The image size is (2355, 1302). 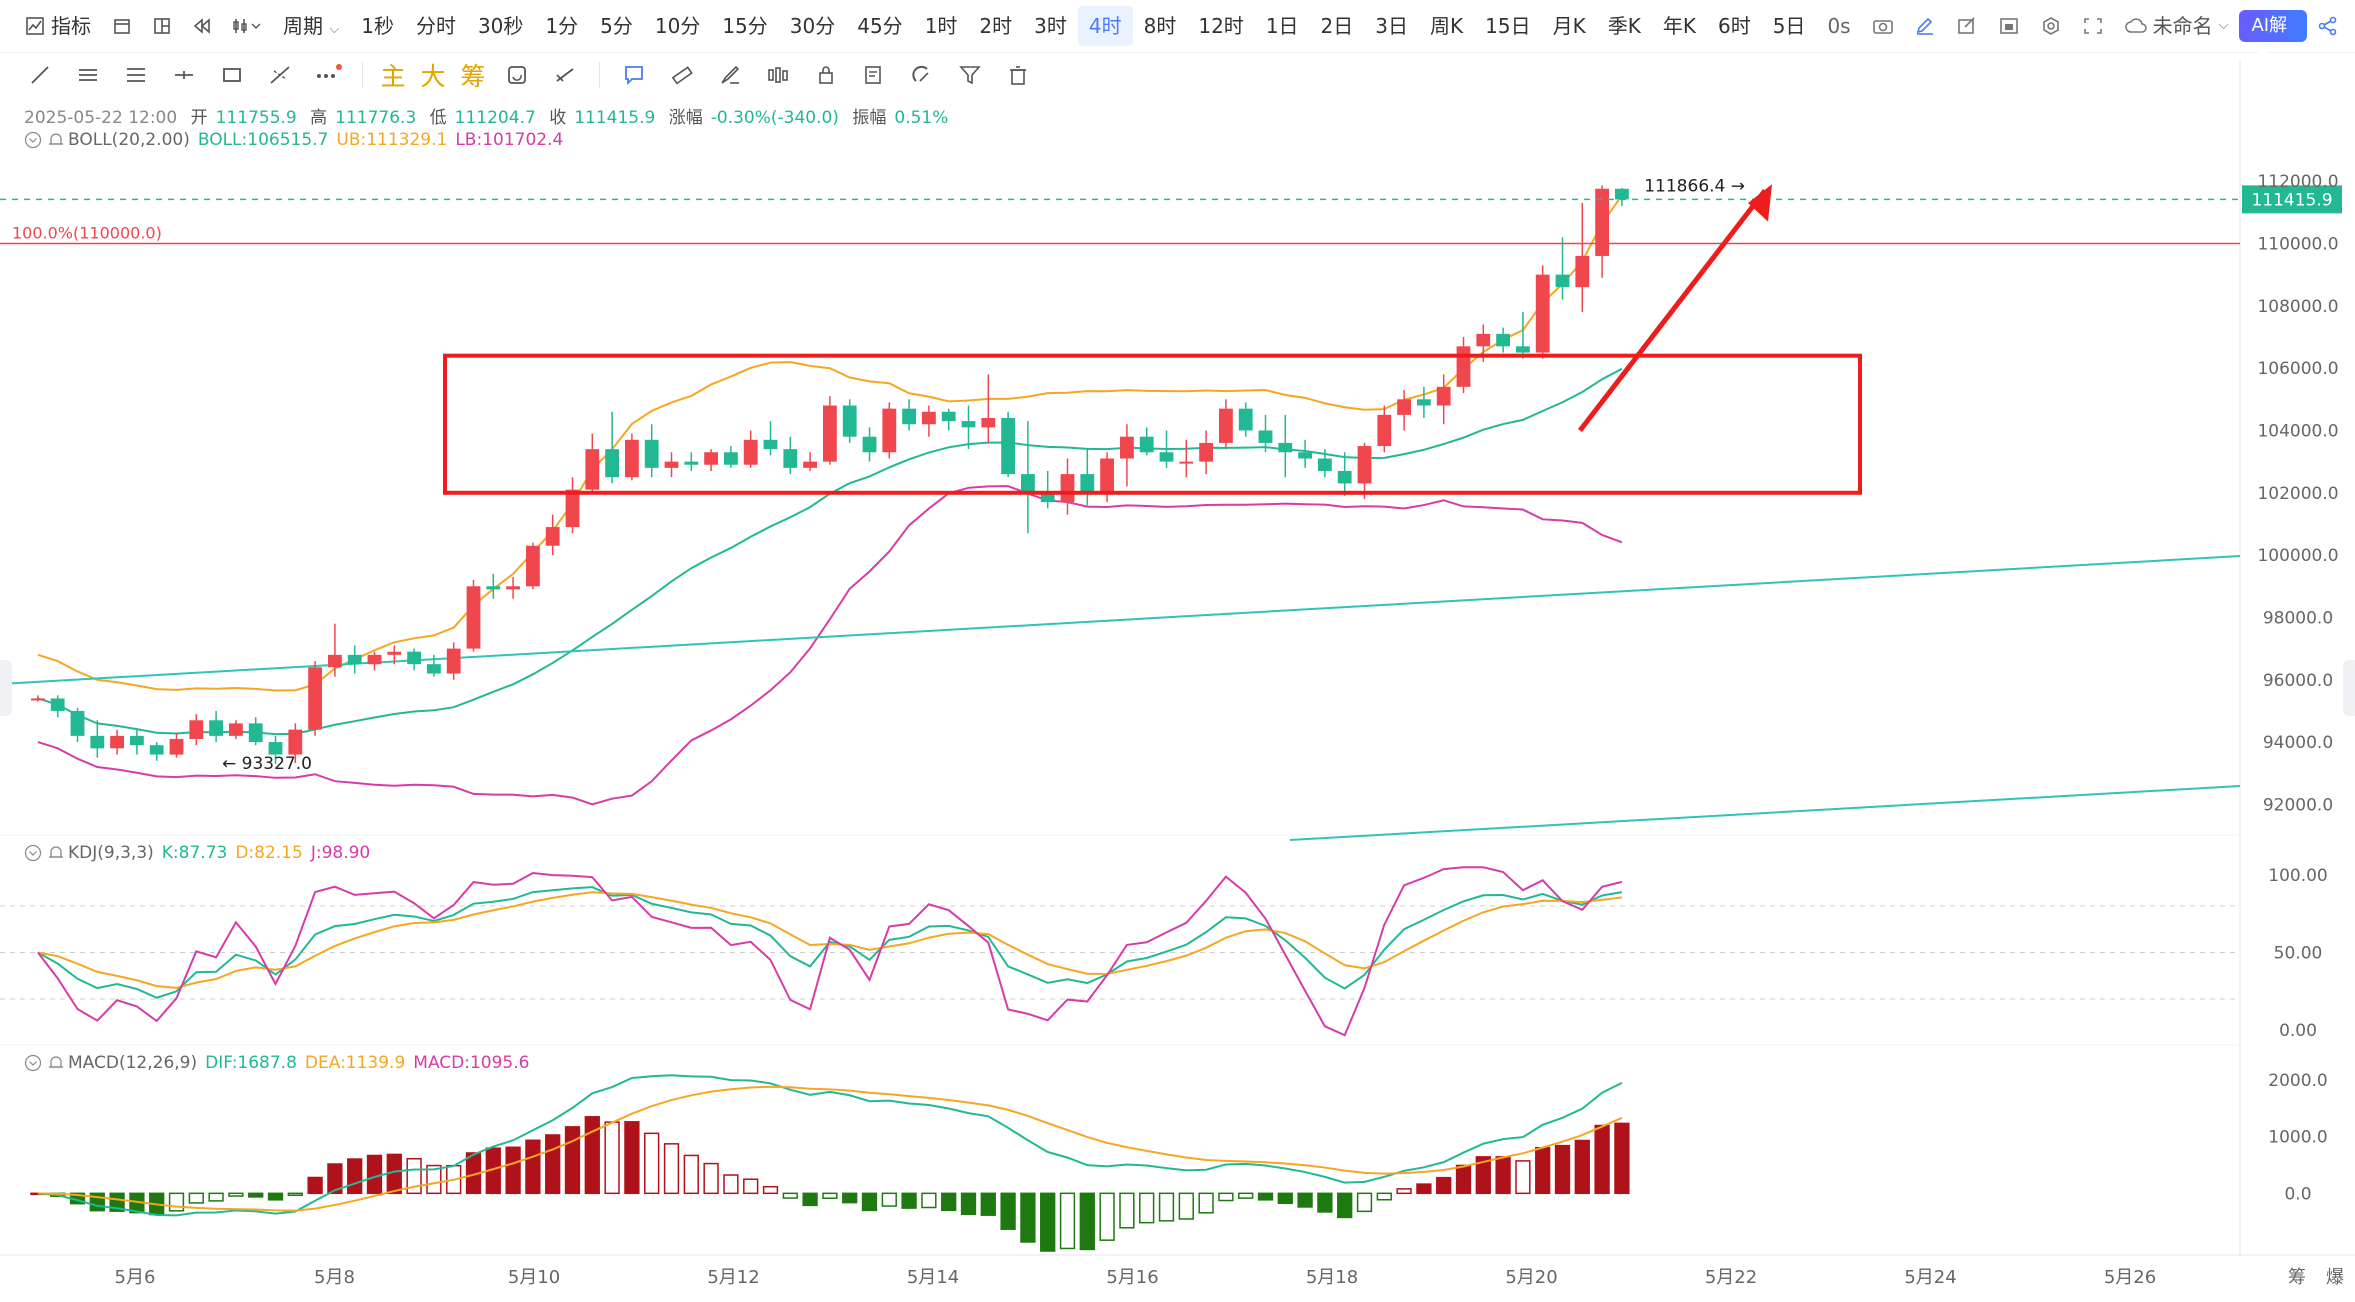 What do you see at coordinates (996, 26) in the screenshot?
I see `interval-11: 2时` at bounding box center [996, 26].